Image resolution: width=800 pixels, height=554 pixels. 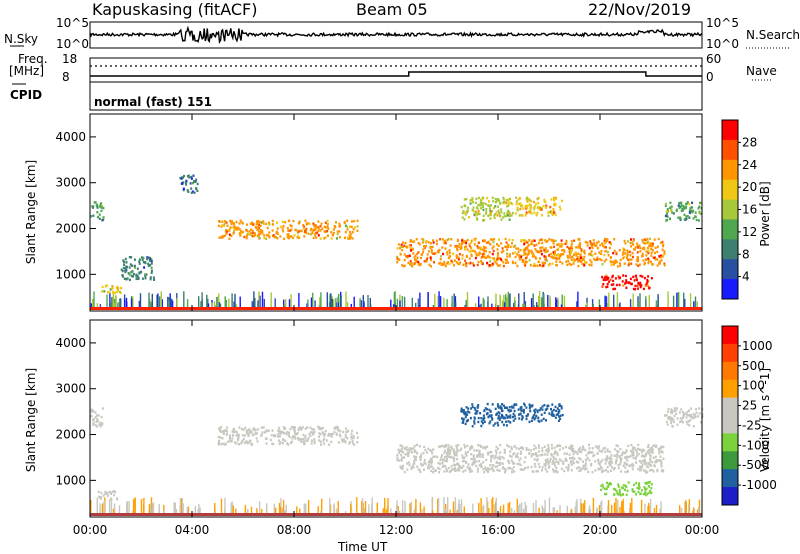 What do you see at coordinates (21, 39) in the screenshot?
I see `nsky-label: N.Sky` at bounding box center [21, 39].